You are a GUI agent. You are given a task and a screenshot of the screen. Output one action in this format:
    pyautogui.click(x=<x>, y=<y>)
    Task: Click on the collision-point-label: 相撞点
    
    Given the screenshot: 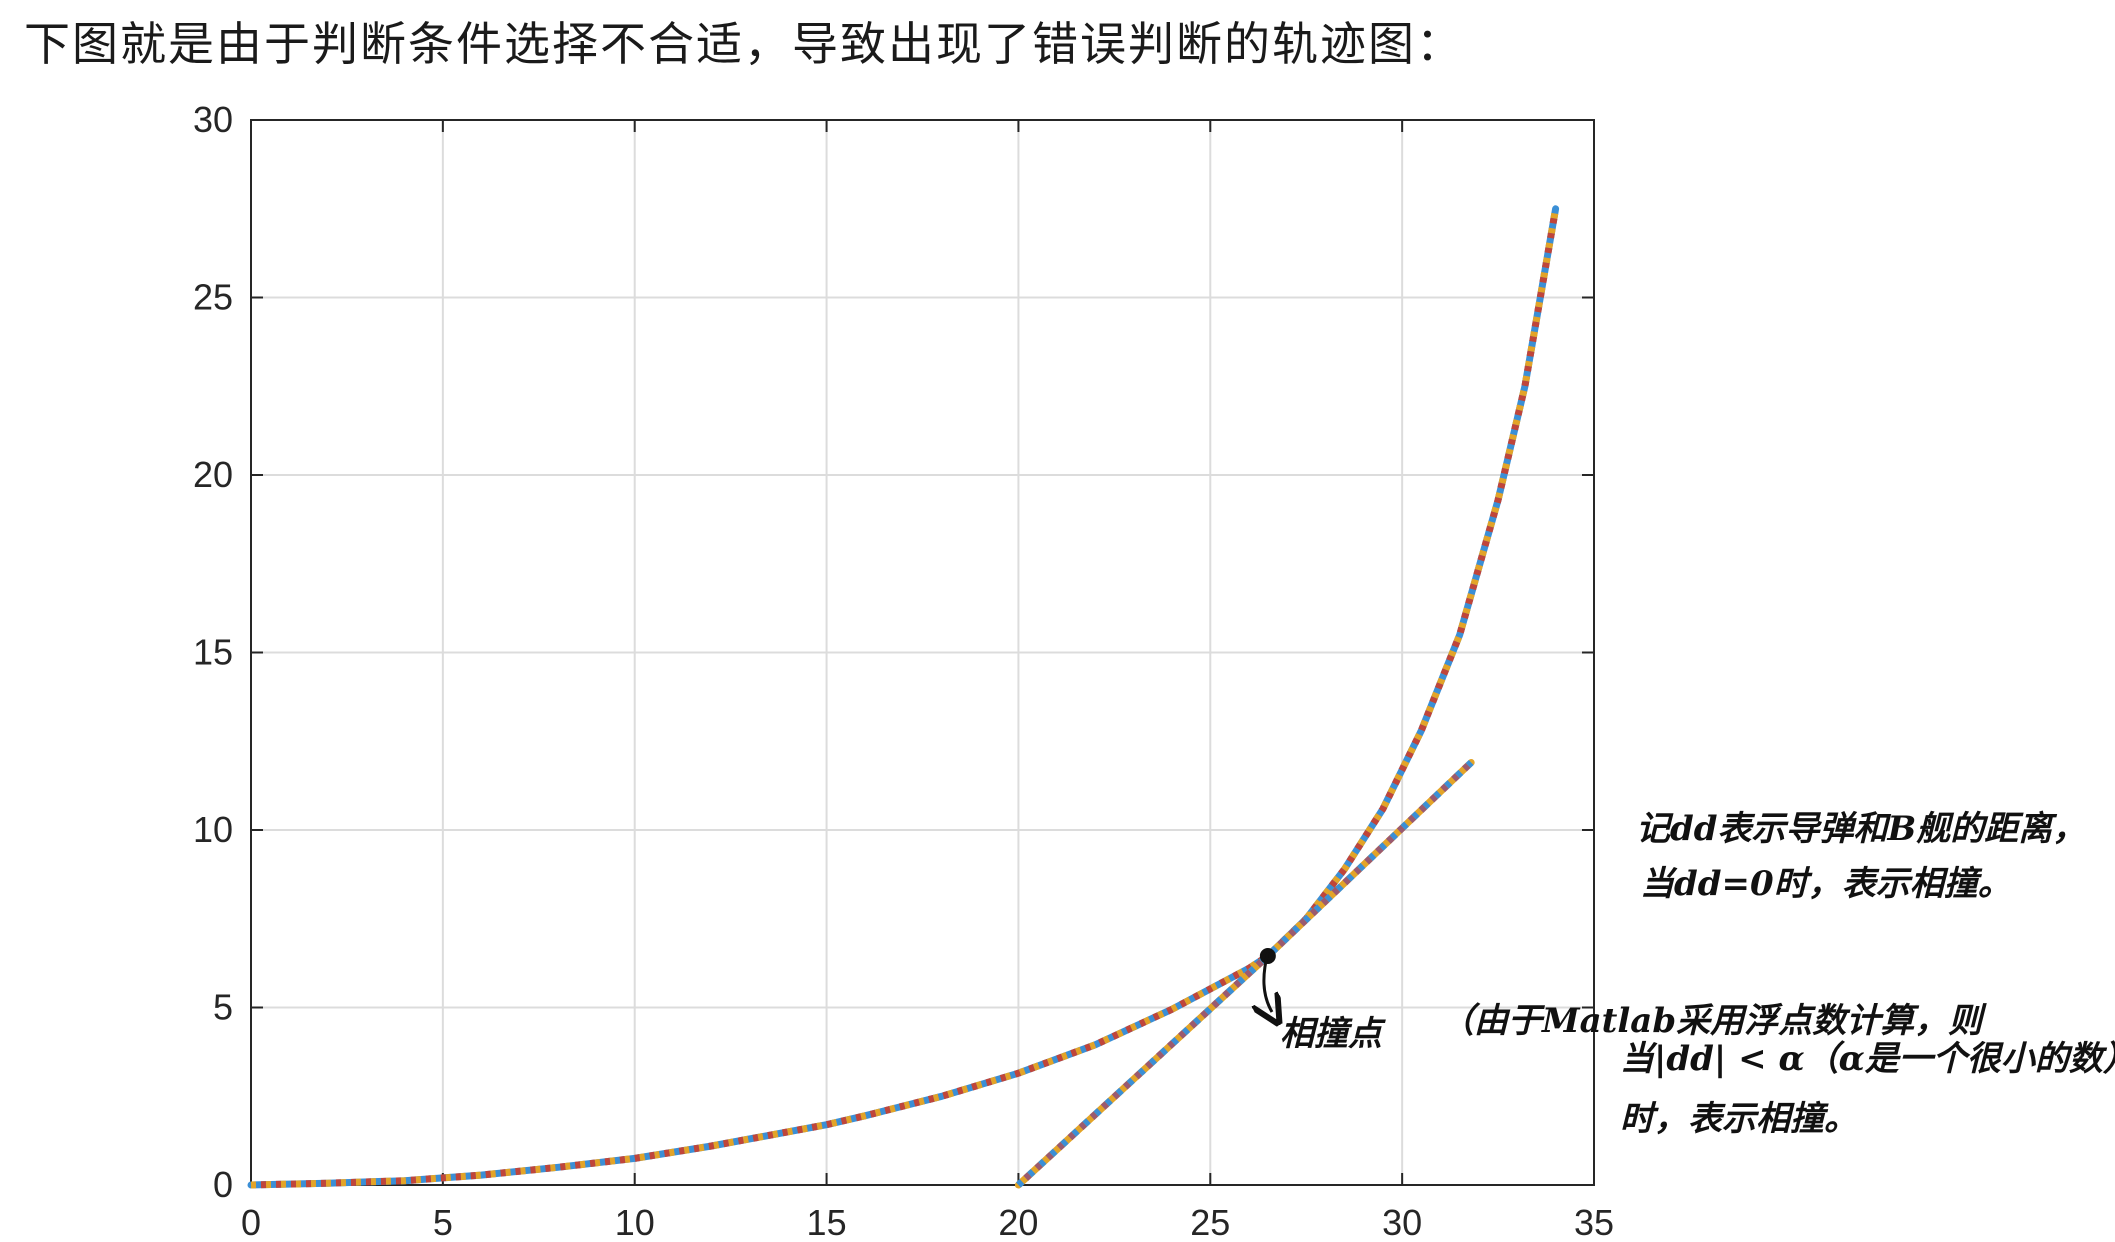 What is the action you would take?
    pyautogui.click(x=1333, y=1034)
    